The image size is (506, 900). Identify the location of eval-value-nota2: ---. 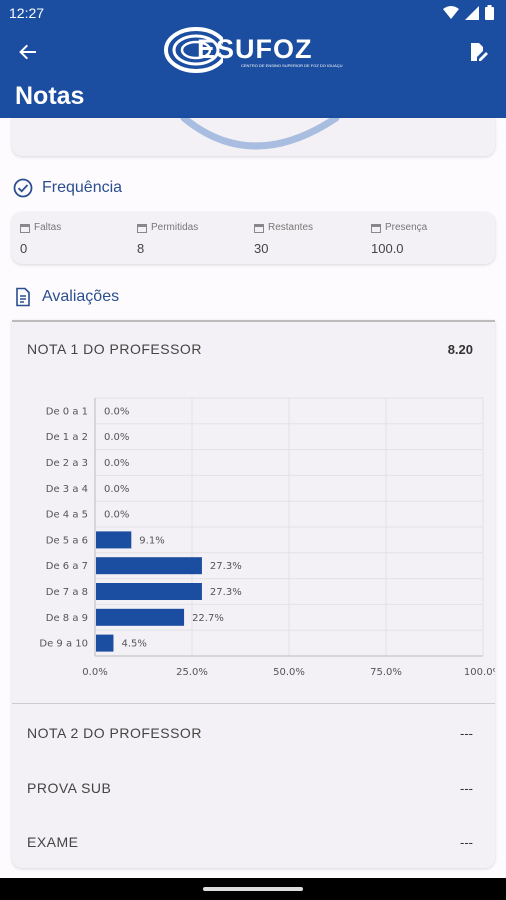
(466, 733).